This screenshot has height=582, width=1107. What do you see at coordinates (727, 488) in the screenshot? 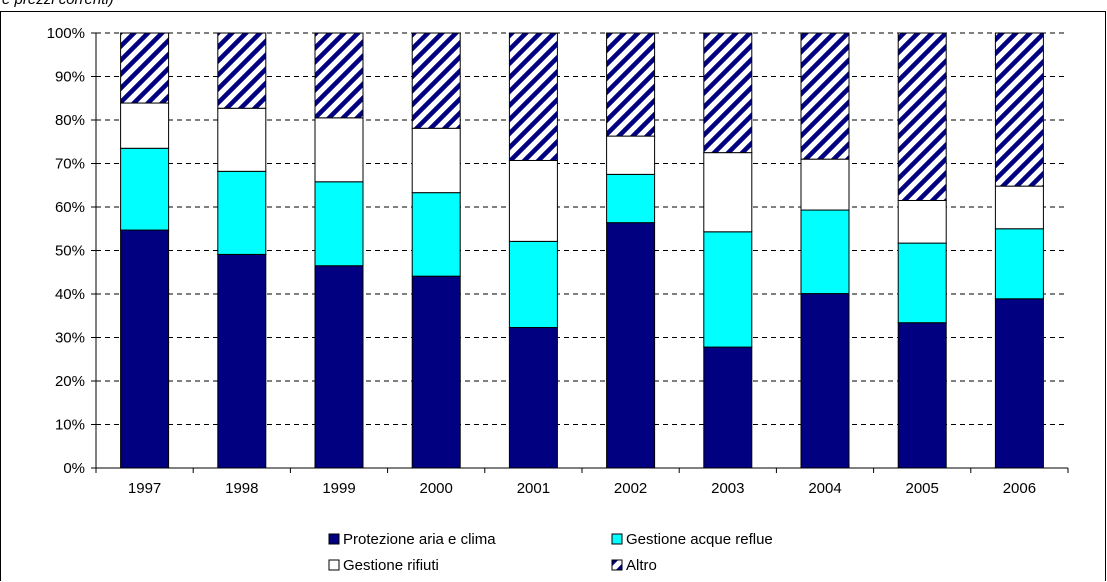
I see `x-tick-label: 2003` at bounding box center [727, 488].